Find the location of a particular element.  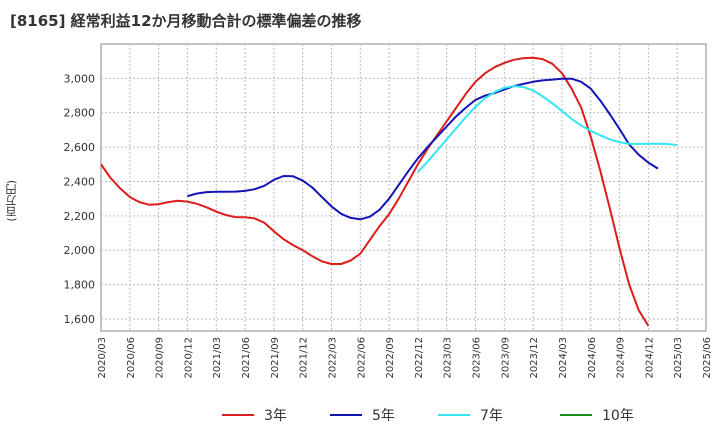

legend-item: 7年 is located at coordinates (470, 415).